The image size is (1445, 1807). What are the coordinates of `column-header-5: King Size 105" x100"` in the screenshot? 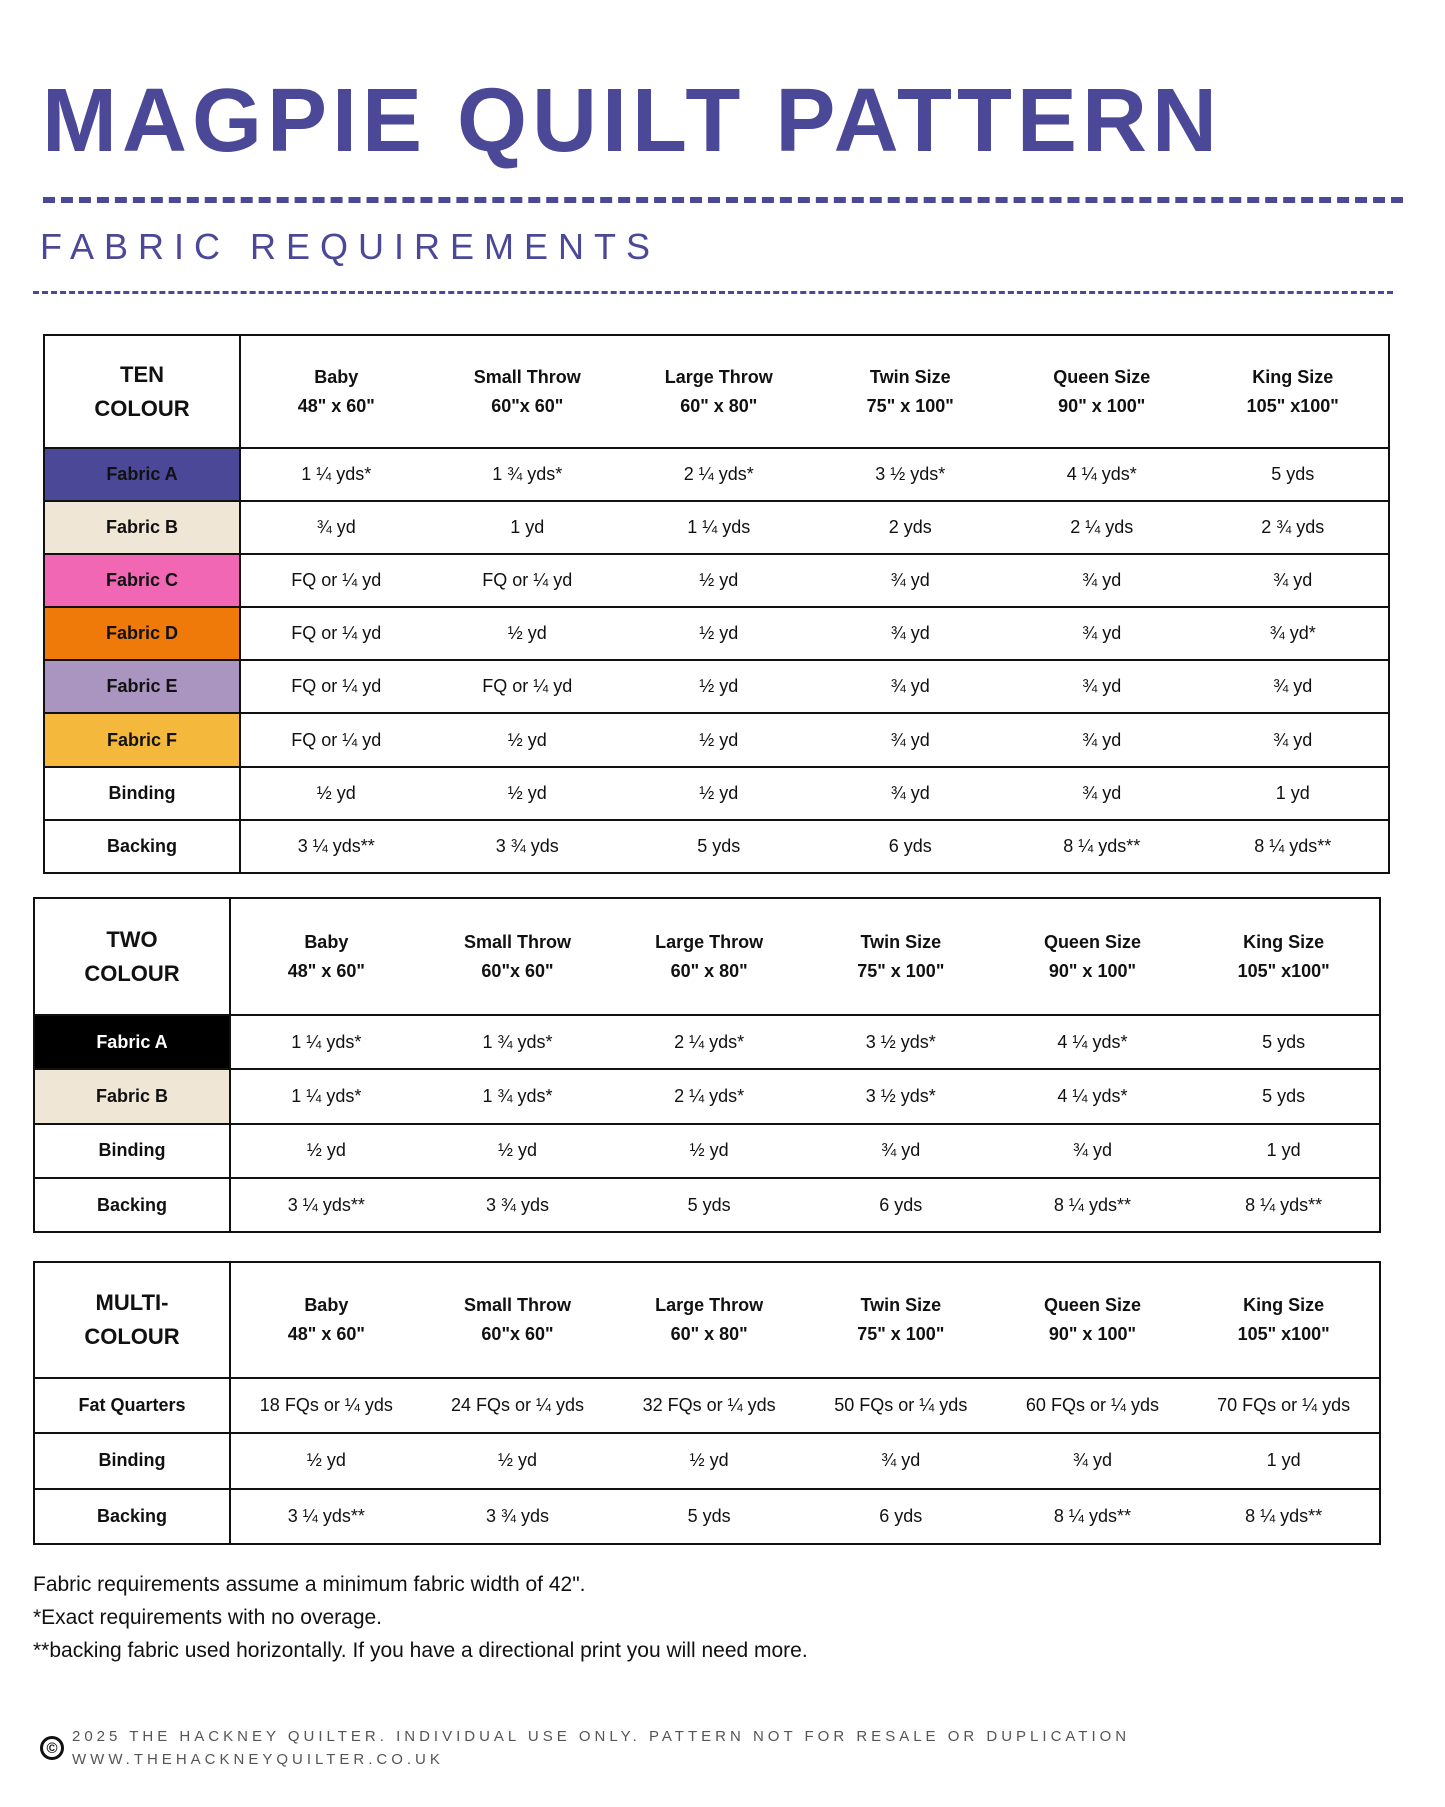 It's located at (1293, 391).